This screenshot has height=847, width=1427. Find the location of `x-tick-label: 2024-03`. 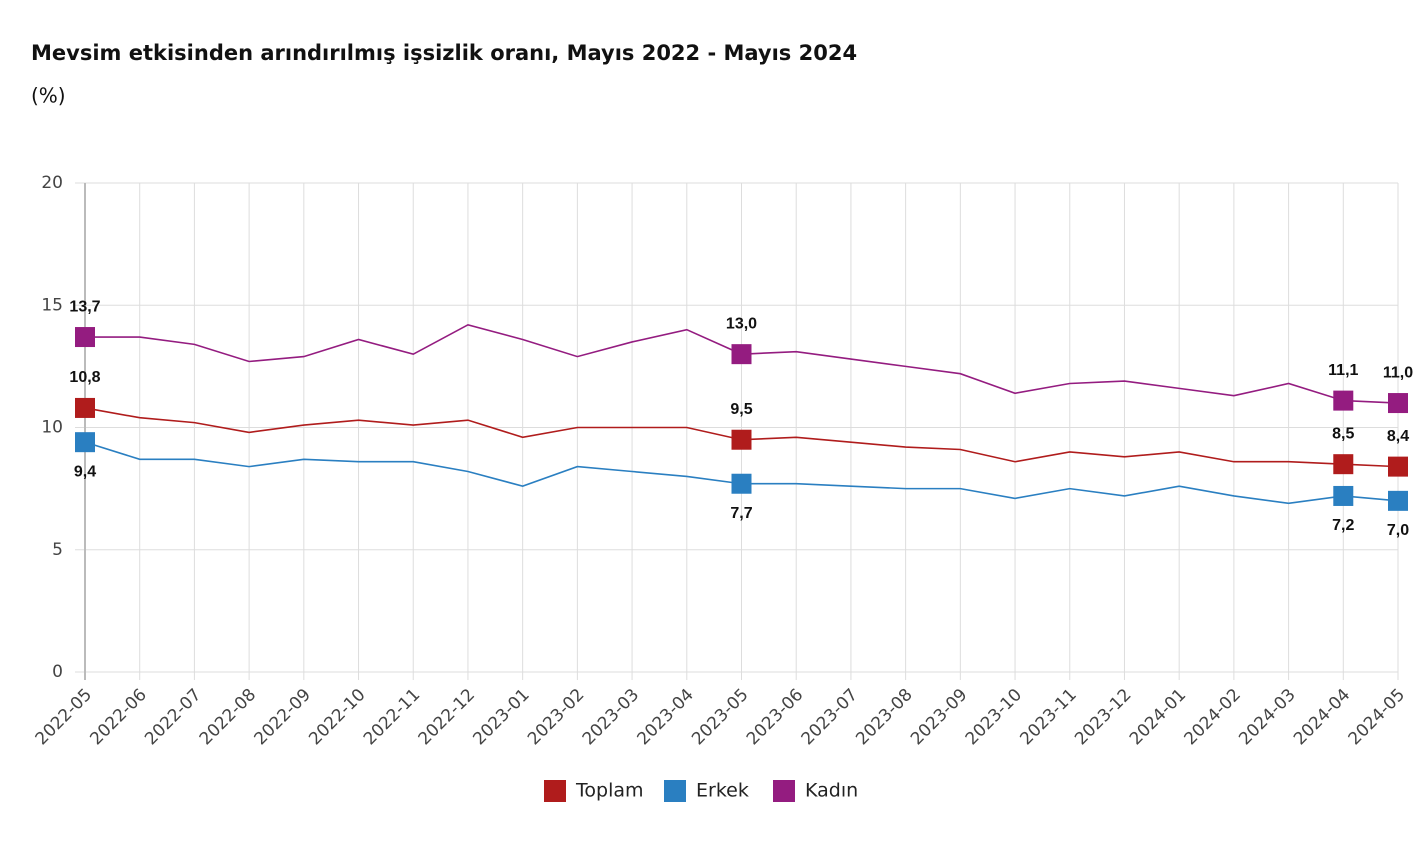

x-tick-label: 2024-03 is located at coordinates (1267, 717).